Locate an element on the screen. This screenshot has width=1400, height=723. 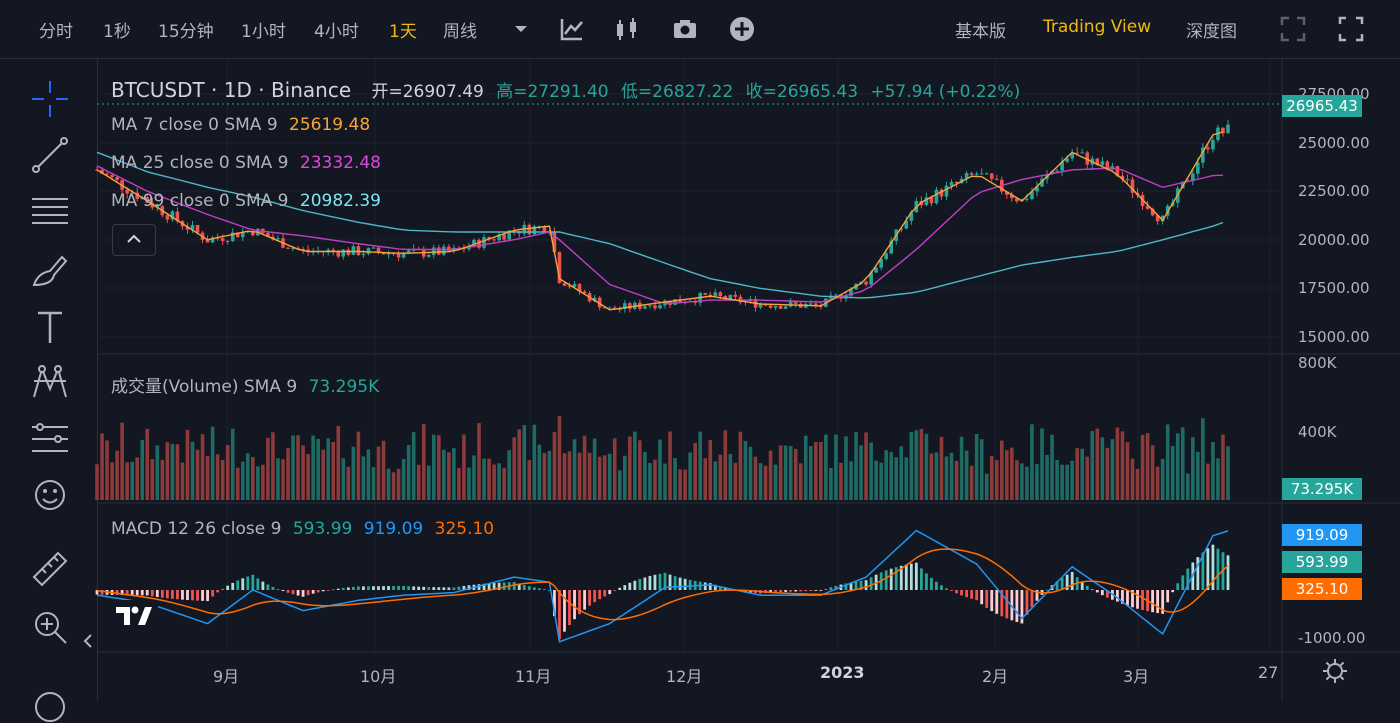
macd-signal-value: 325.10 is located at coordinates (464, 529).